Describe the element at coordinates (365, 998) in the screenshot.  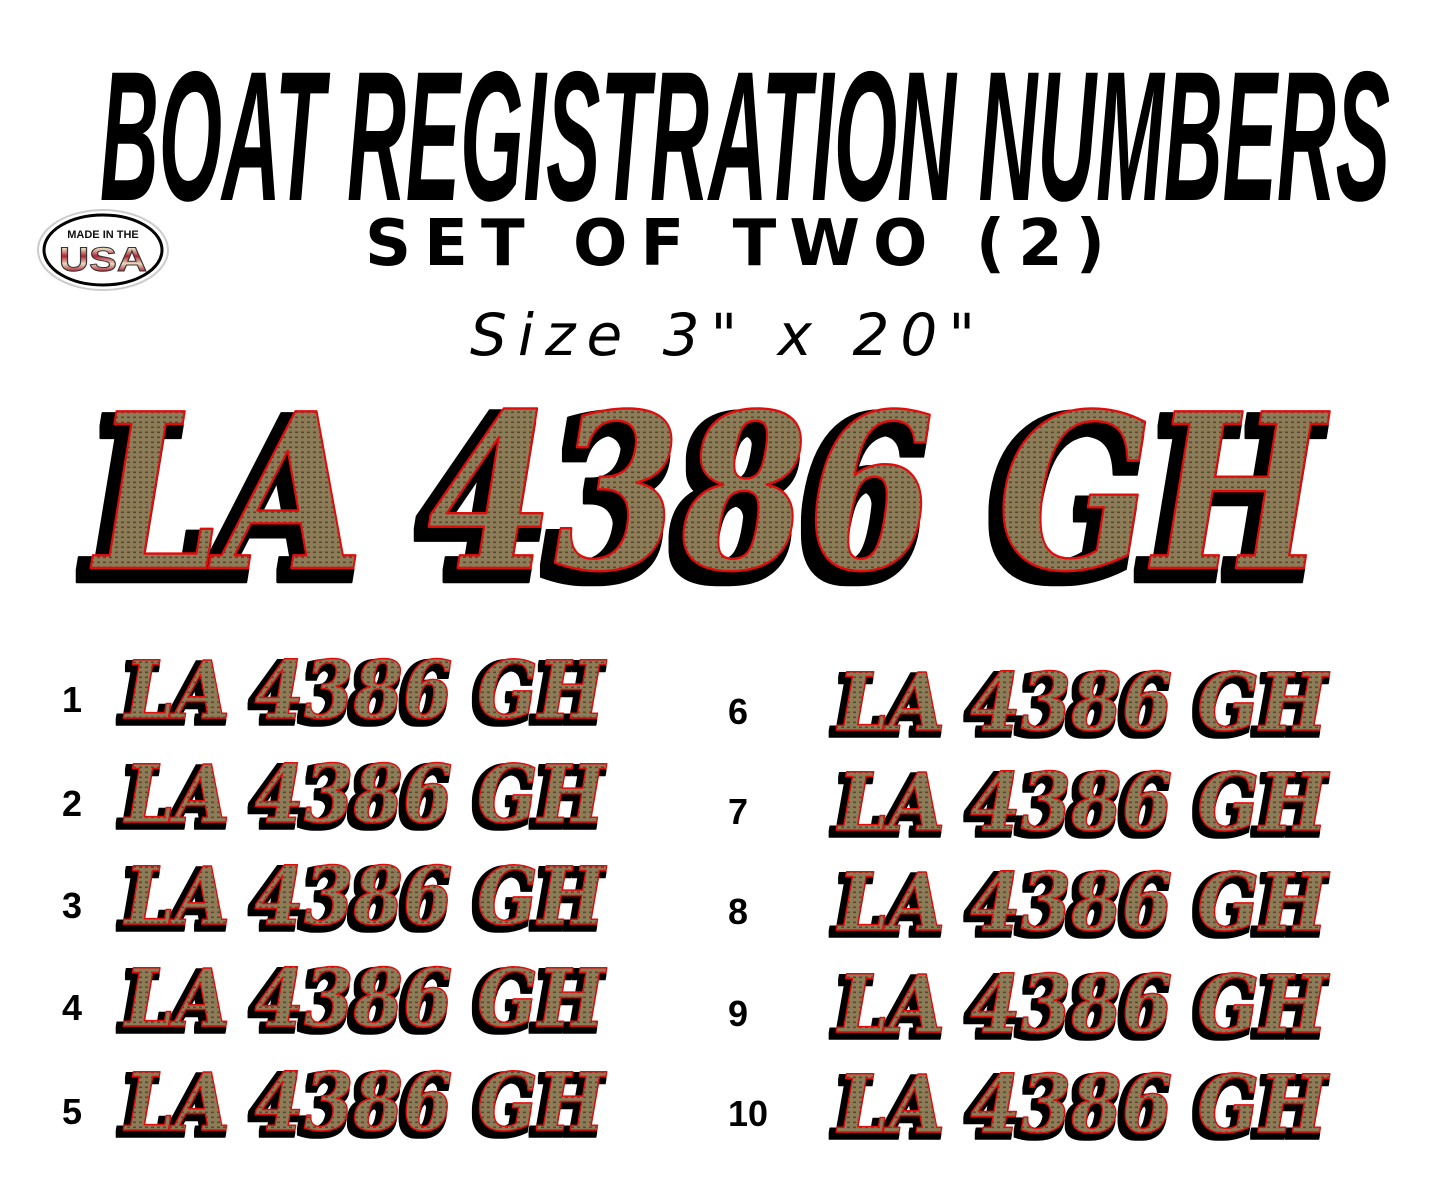
I see `style-option-4: LA 4386 GH` at that location.